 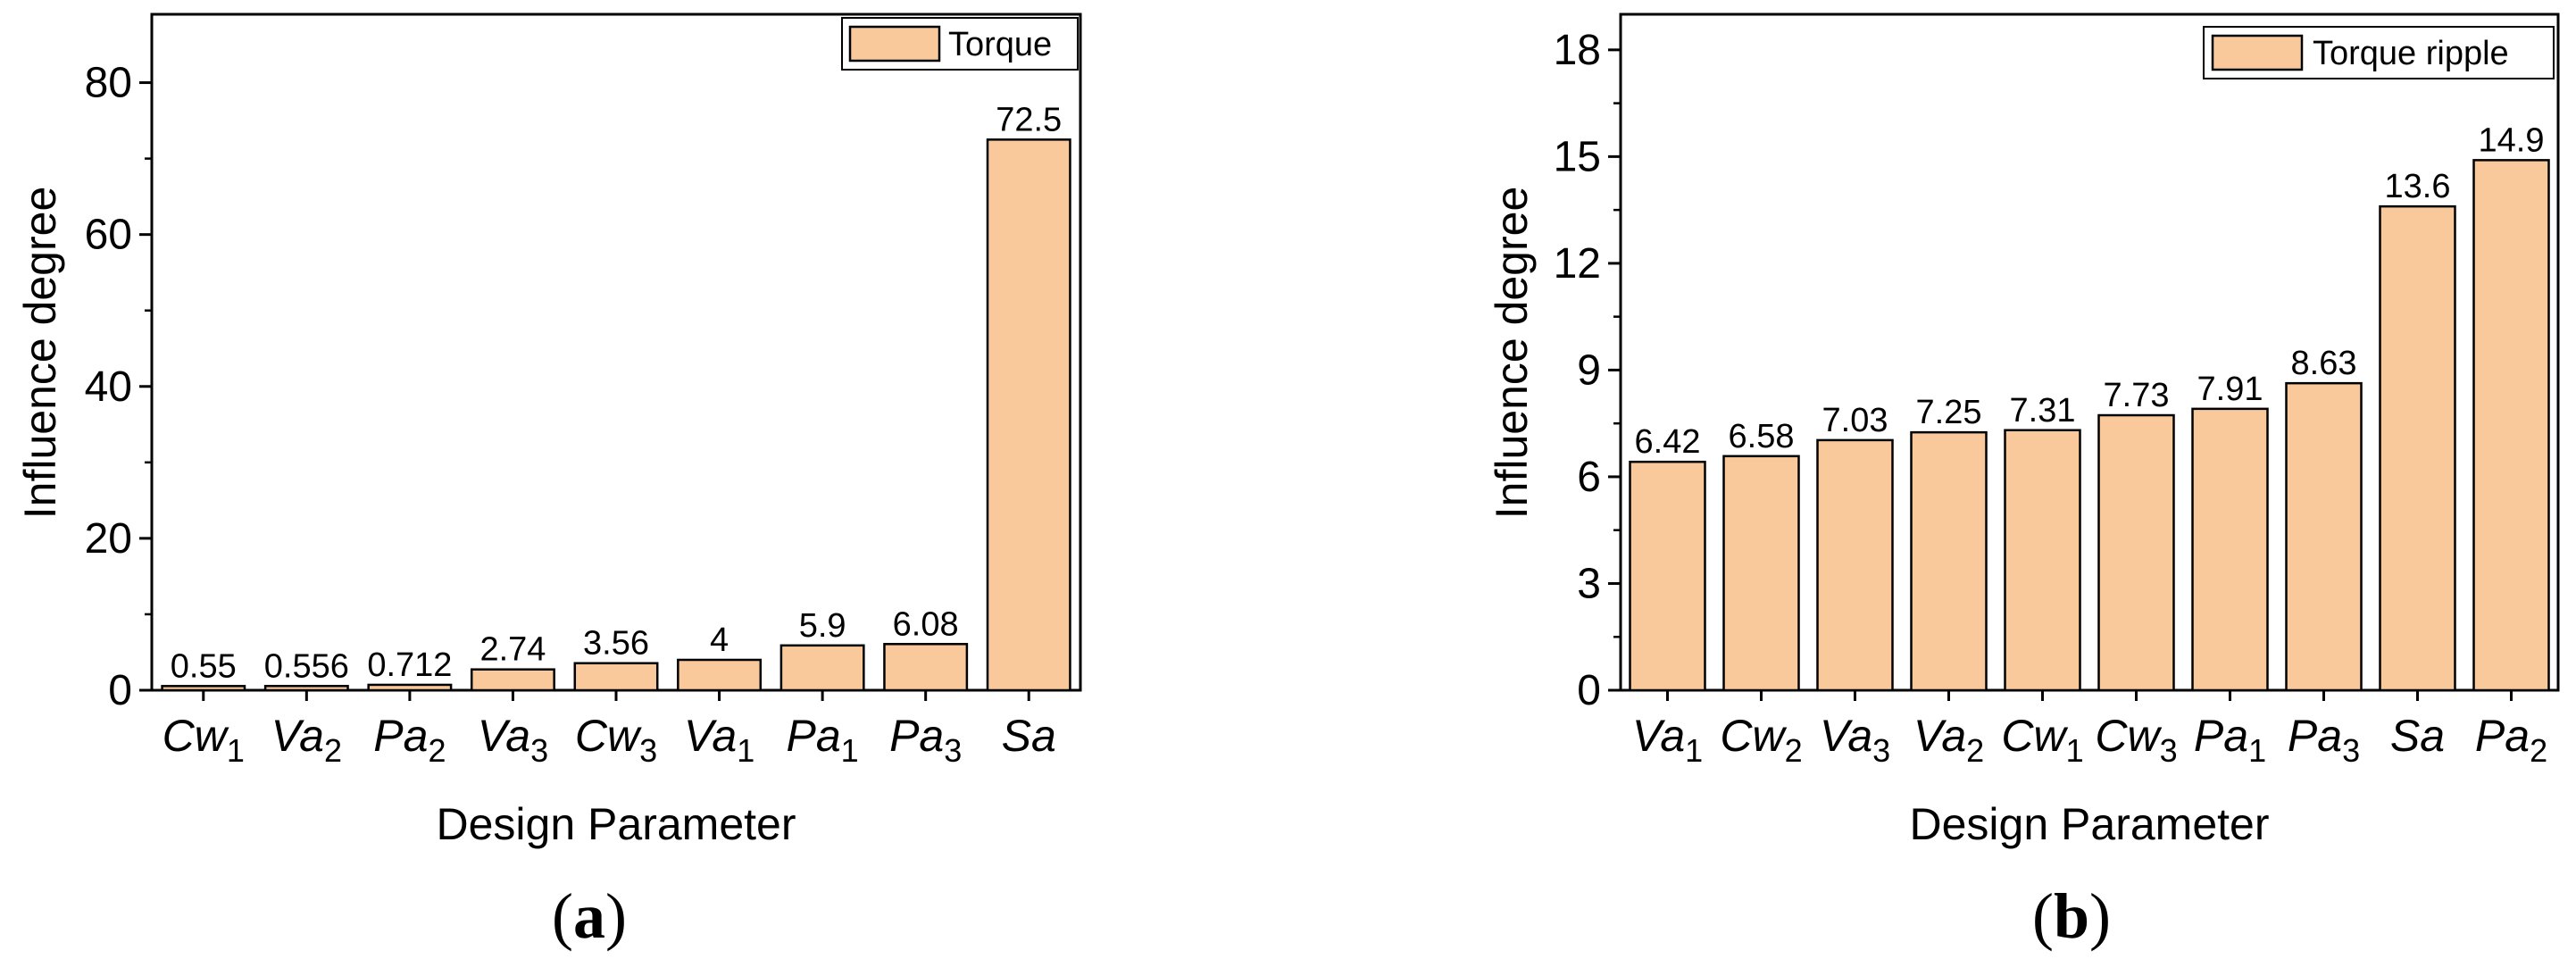 I want to click on y-tick-label: 0, so click(x=120, y=690).